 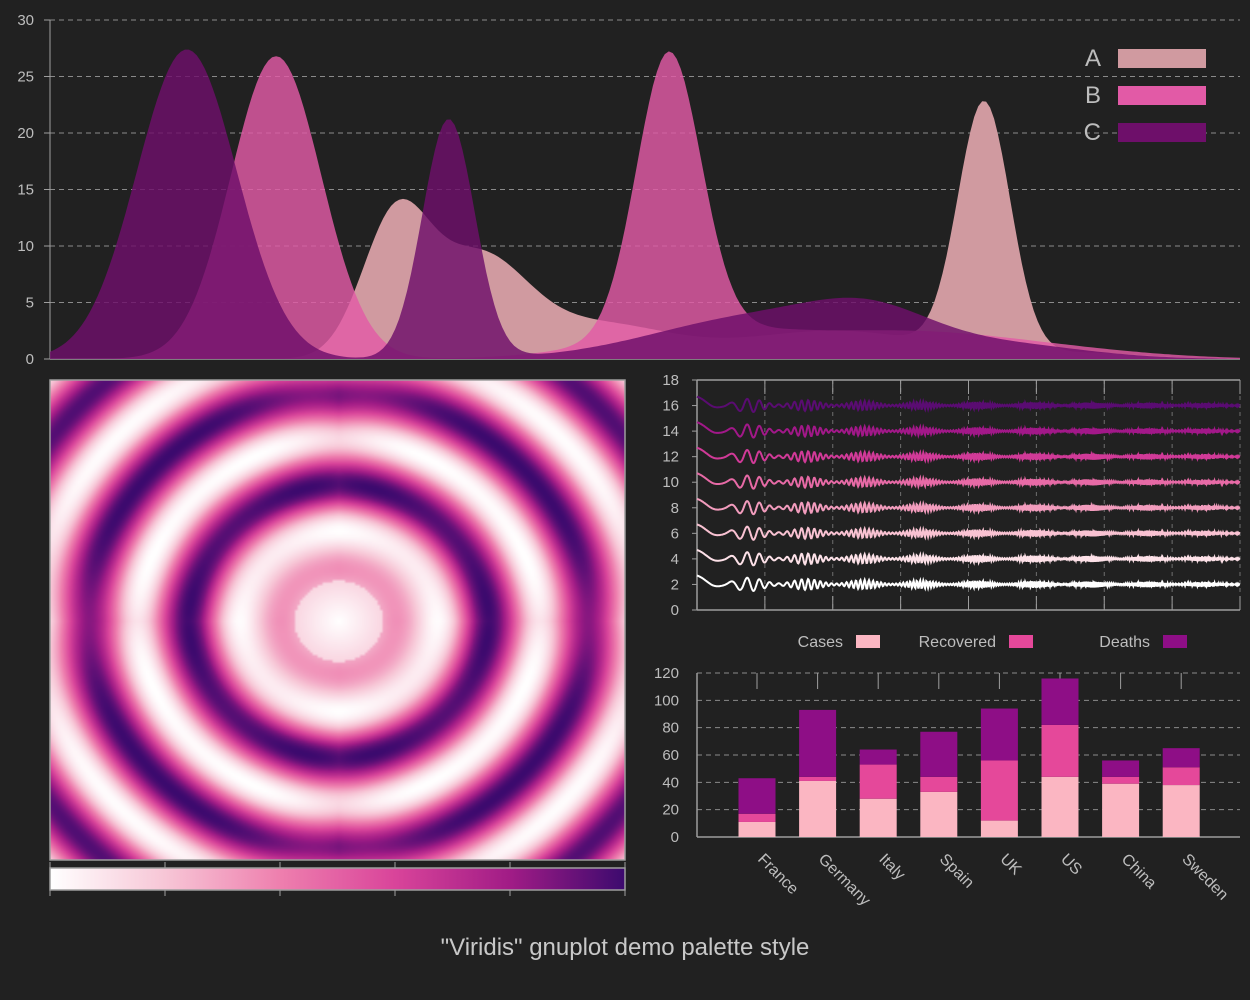 I want to click on bar-cases-uk, so click(x=999, y=828).